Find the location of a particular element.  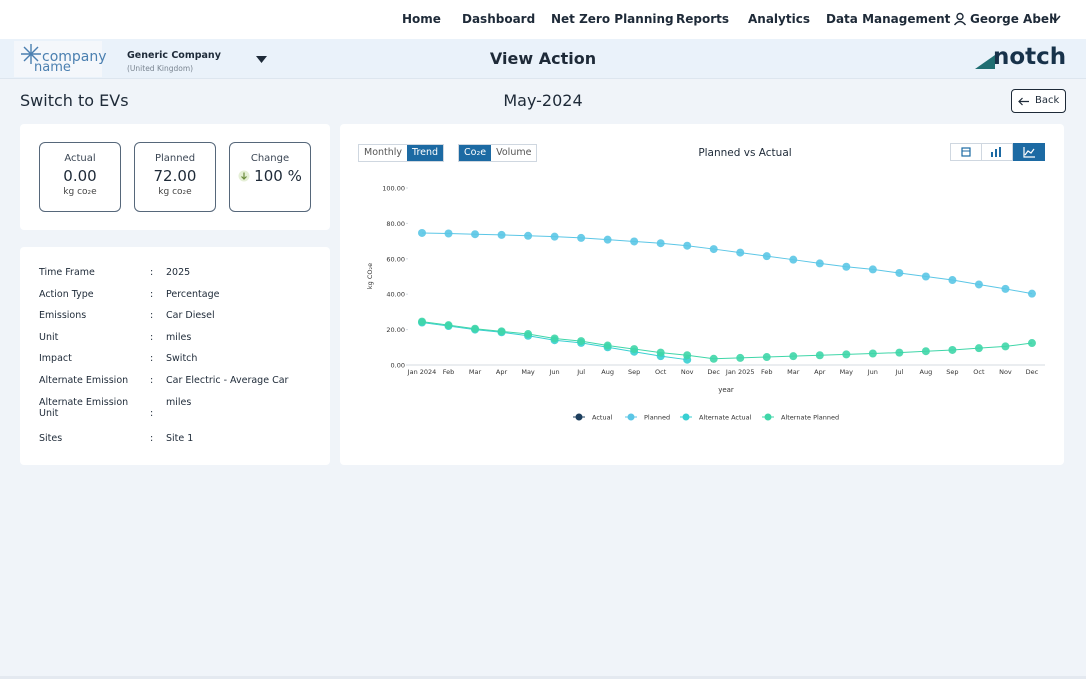

nav-link: Analytics is located at coordinates (779, 19).